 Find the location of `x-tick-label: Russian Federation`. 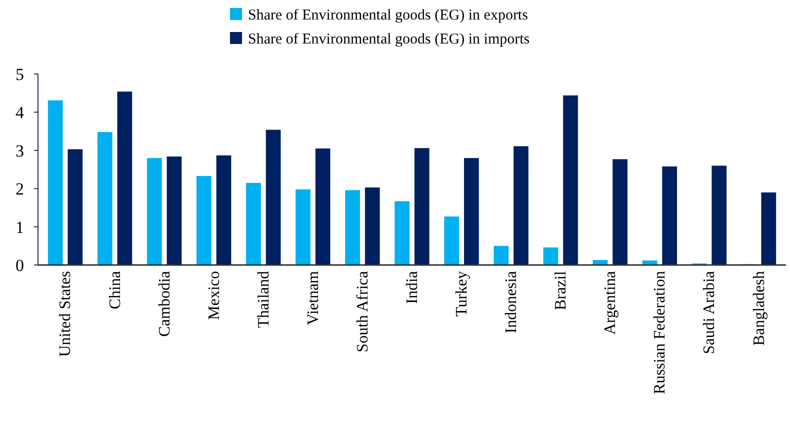

x-tick-label: Russian Federation is located at coordinates (660, 332).